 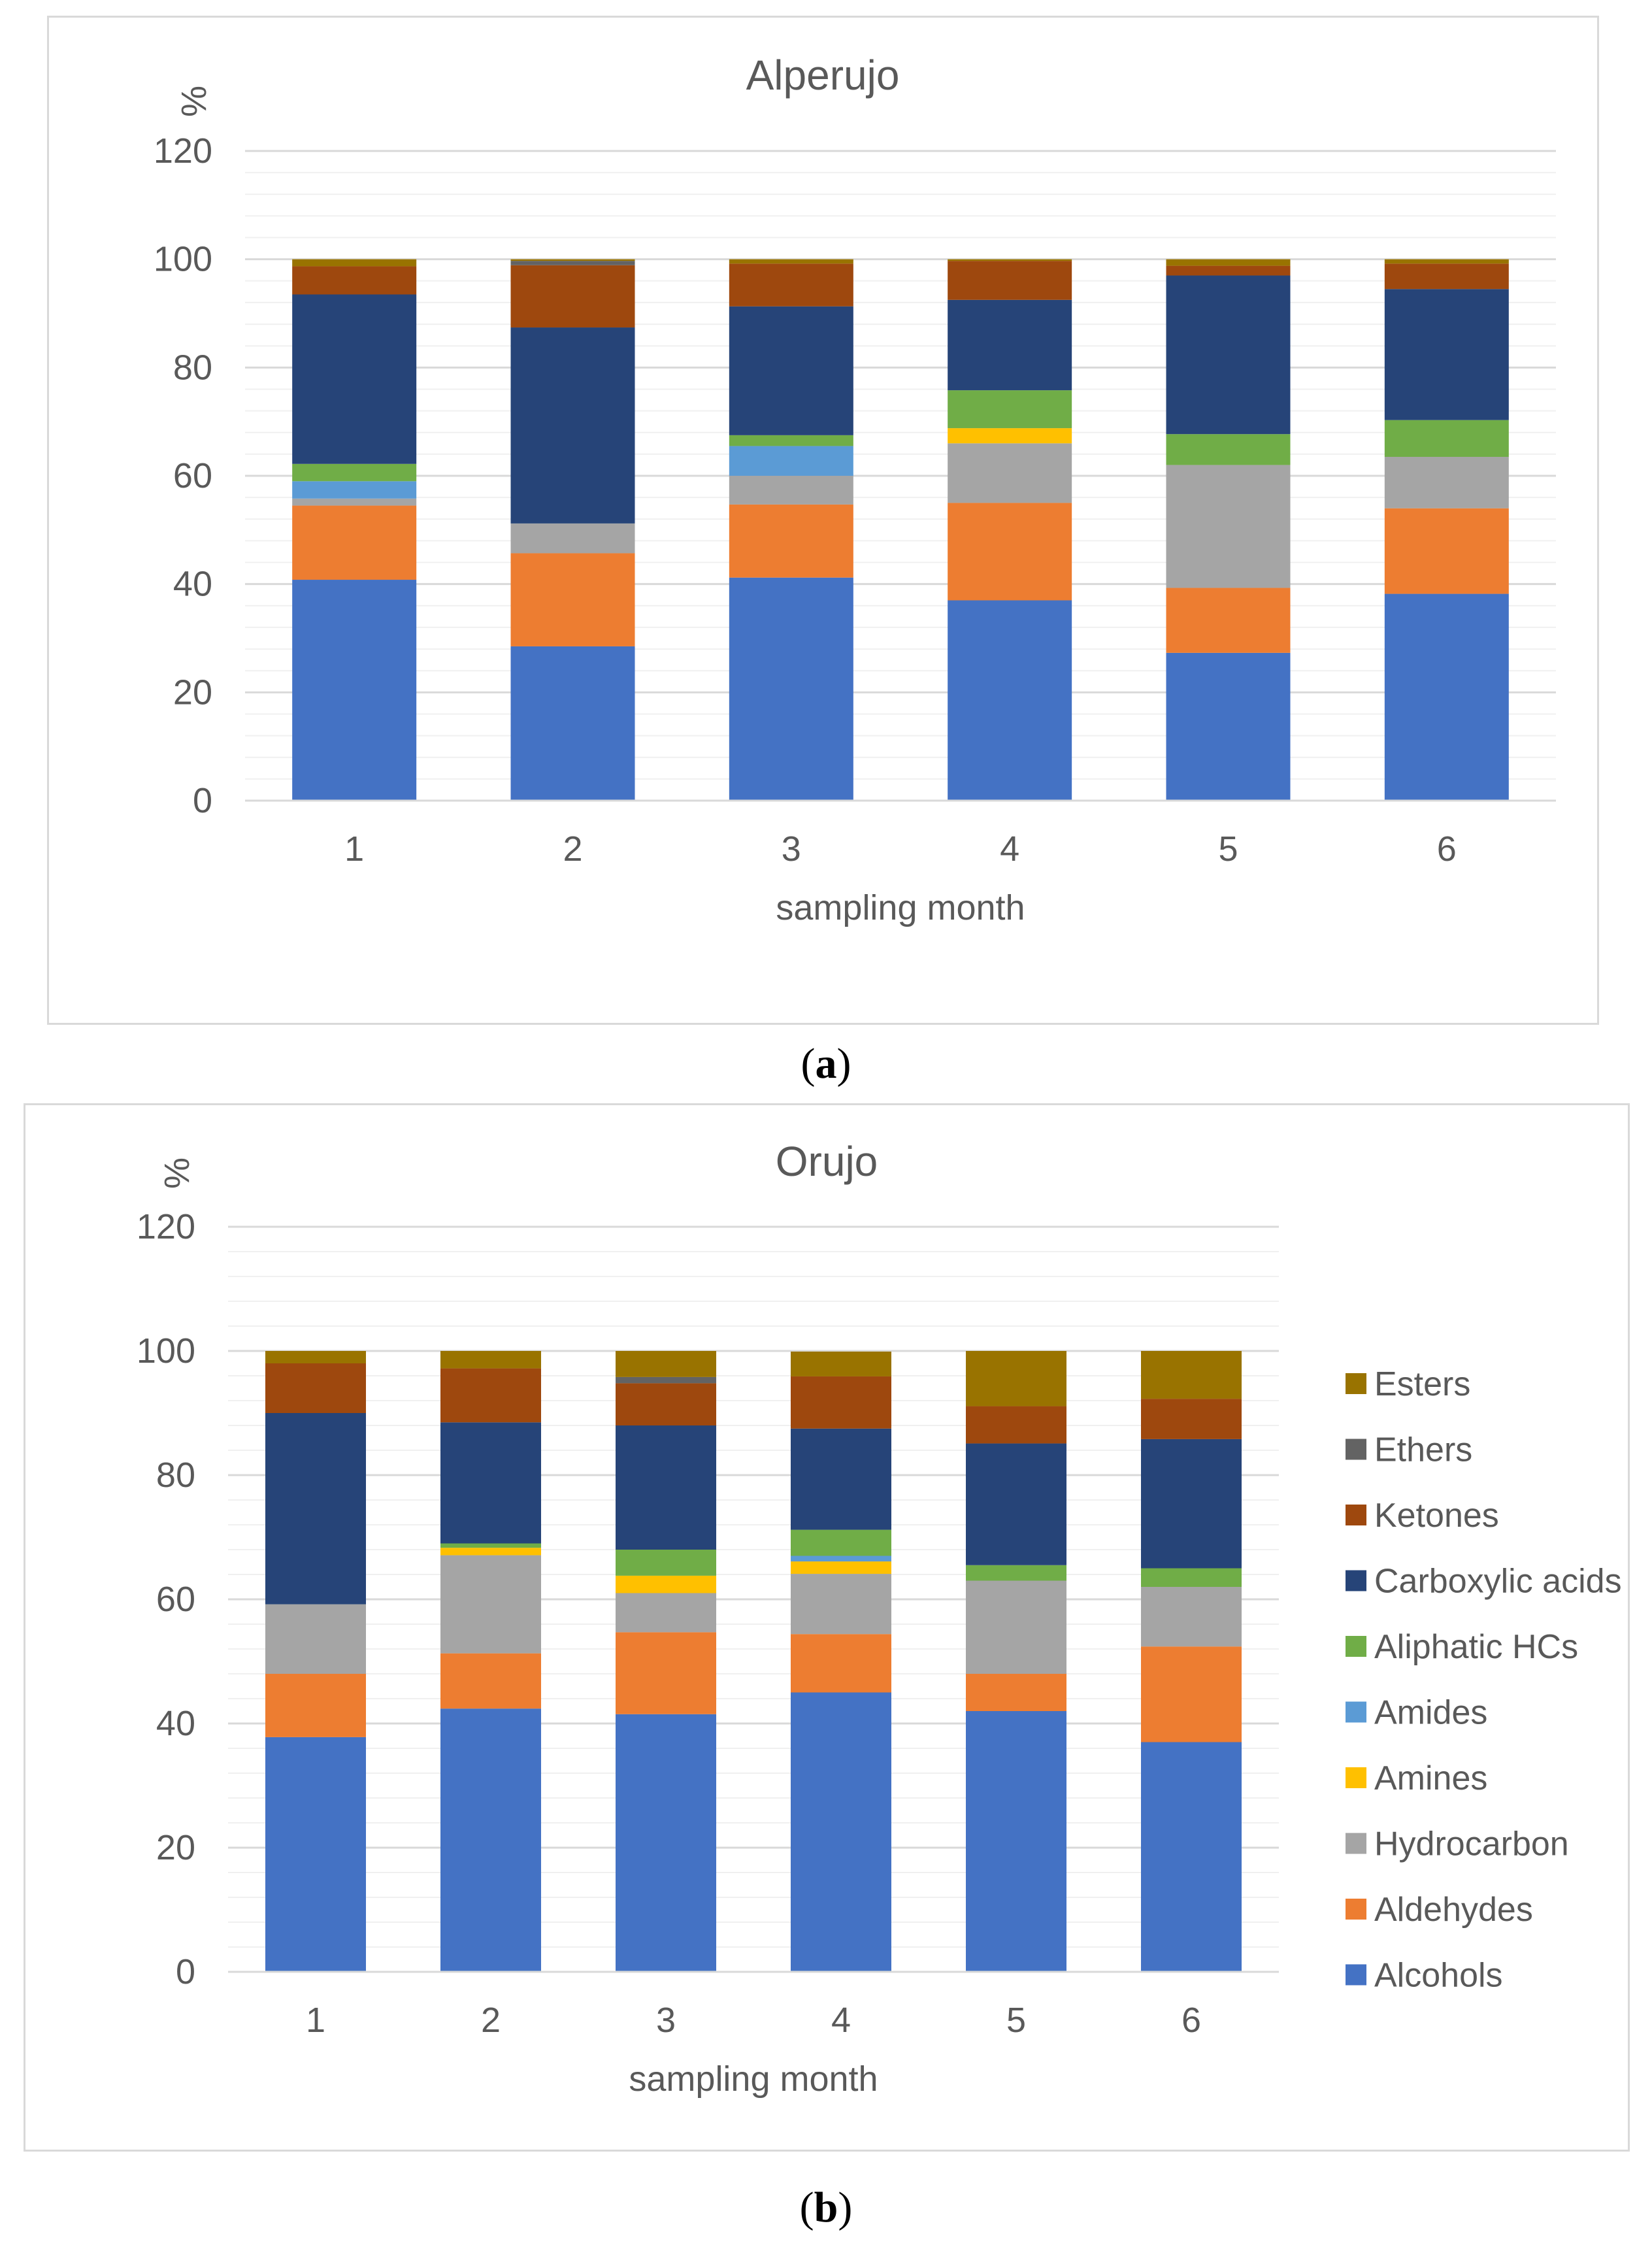 I want to click on legend-label: Hydrocarbon, so click(x=1471, y=1844).